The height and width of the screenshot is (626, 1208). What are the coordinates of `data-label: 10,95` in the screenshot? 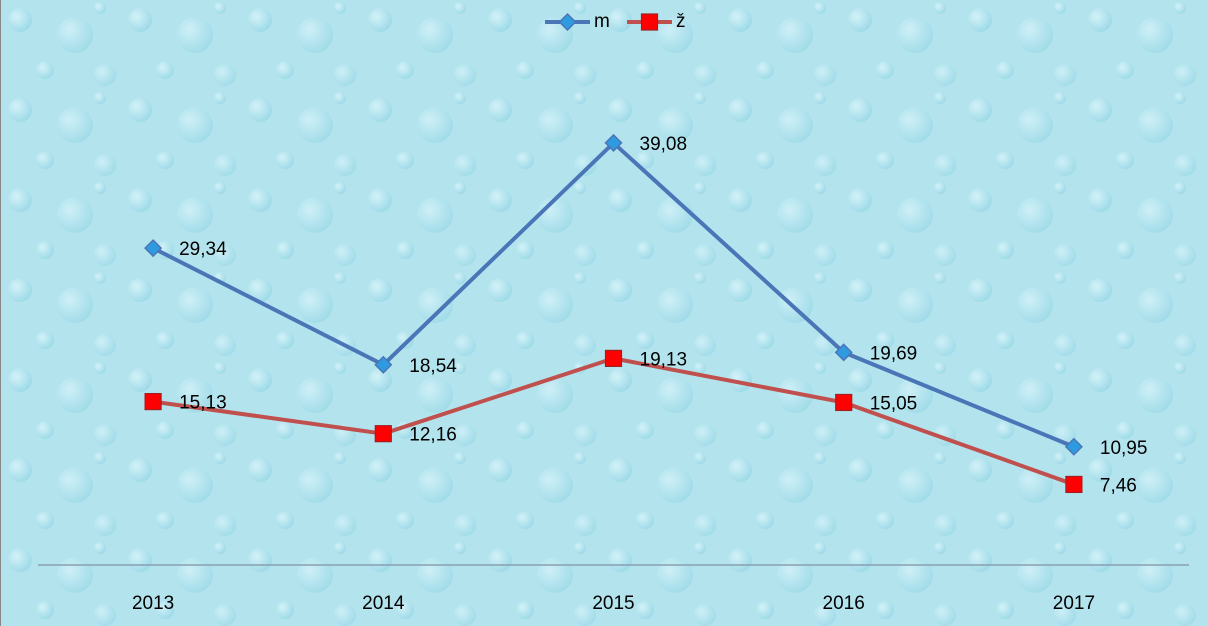 It's located at (1124, 448).